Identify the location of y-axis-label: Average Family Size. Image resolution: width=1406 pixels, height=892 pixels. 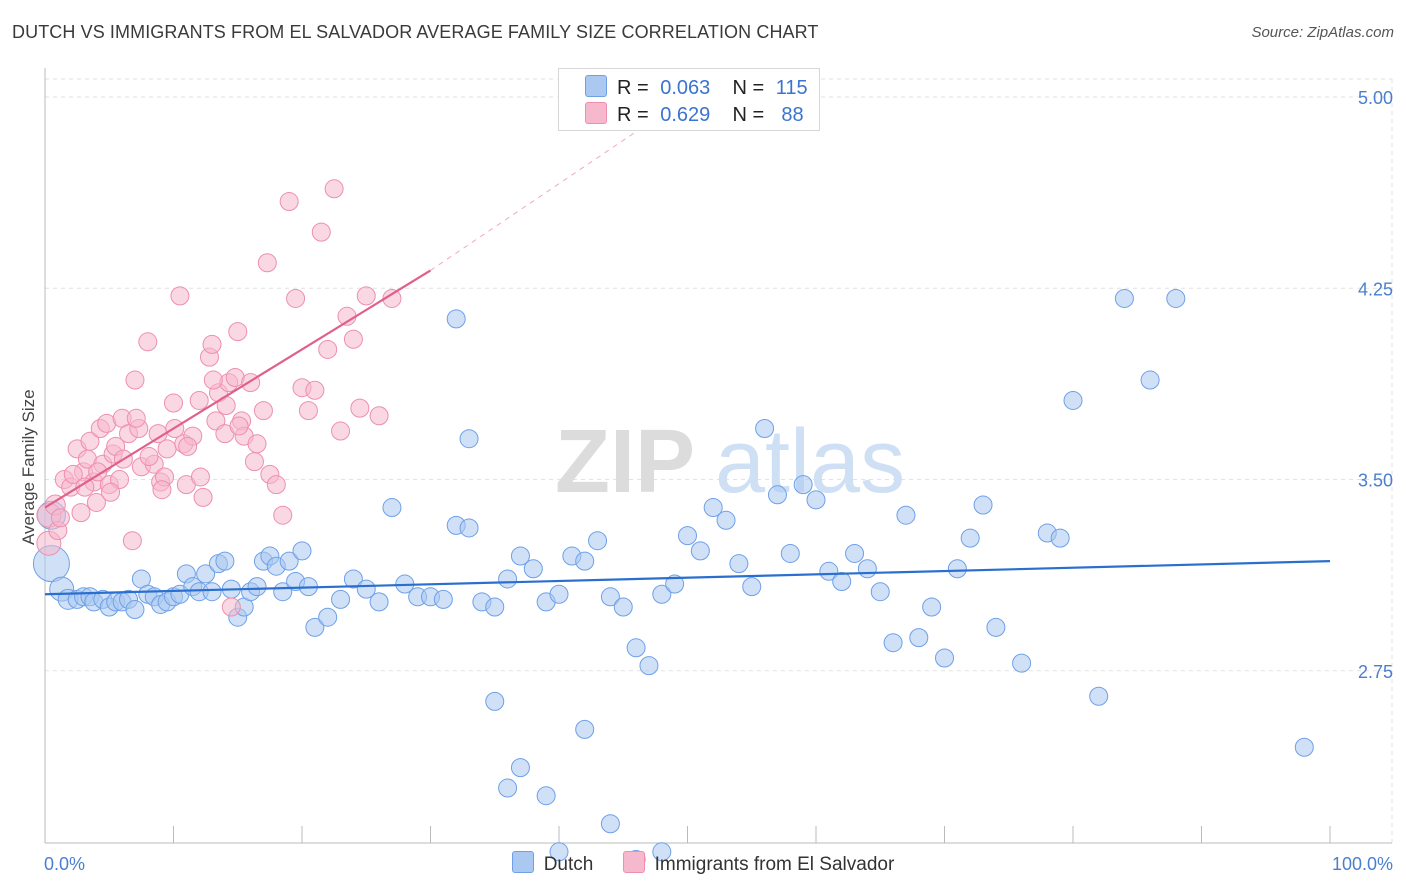
(28, 467).